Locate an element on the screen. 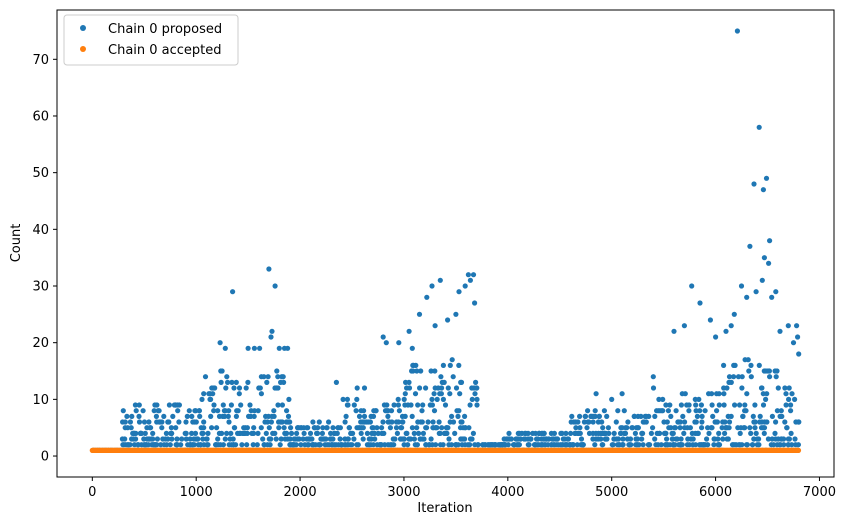  y-tick-label: 50 is located at coordinates (40, 173).